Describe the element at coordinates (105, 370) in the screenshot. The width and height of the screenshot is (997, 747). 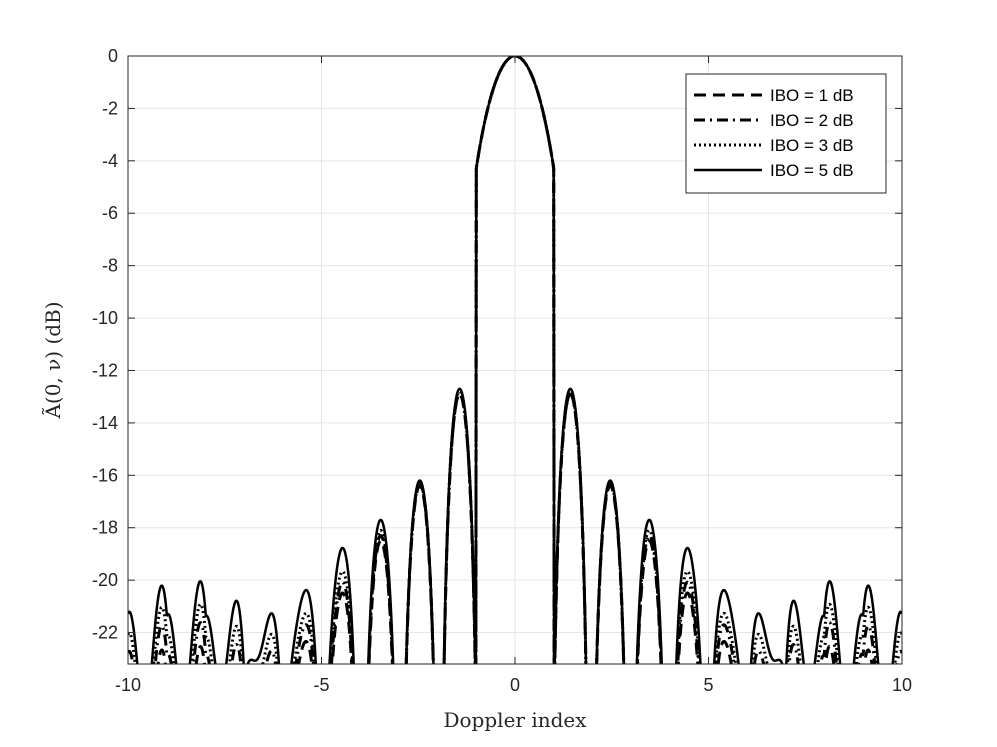
I see `y-tick-label: -12` at that location.